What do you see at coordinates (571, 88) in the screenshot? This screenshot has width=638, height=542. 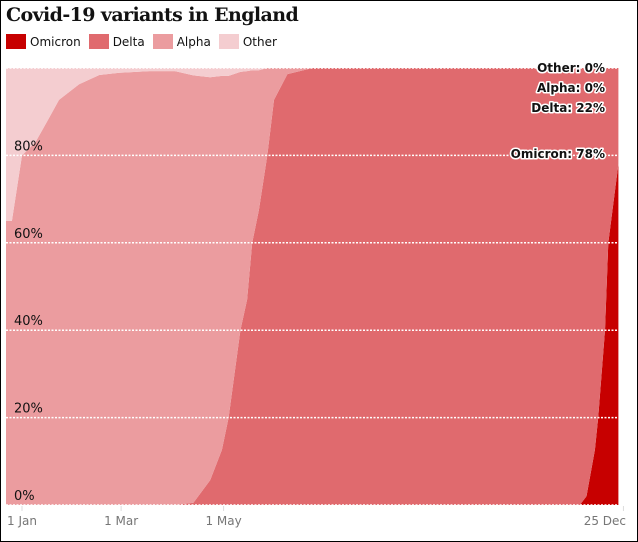 I see `end-label-alpha: Alpha: 0%` at bounding box center [571, 88].